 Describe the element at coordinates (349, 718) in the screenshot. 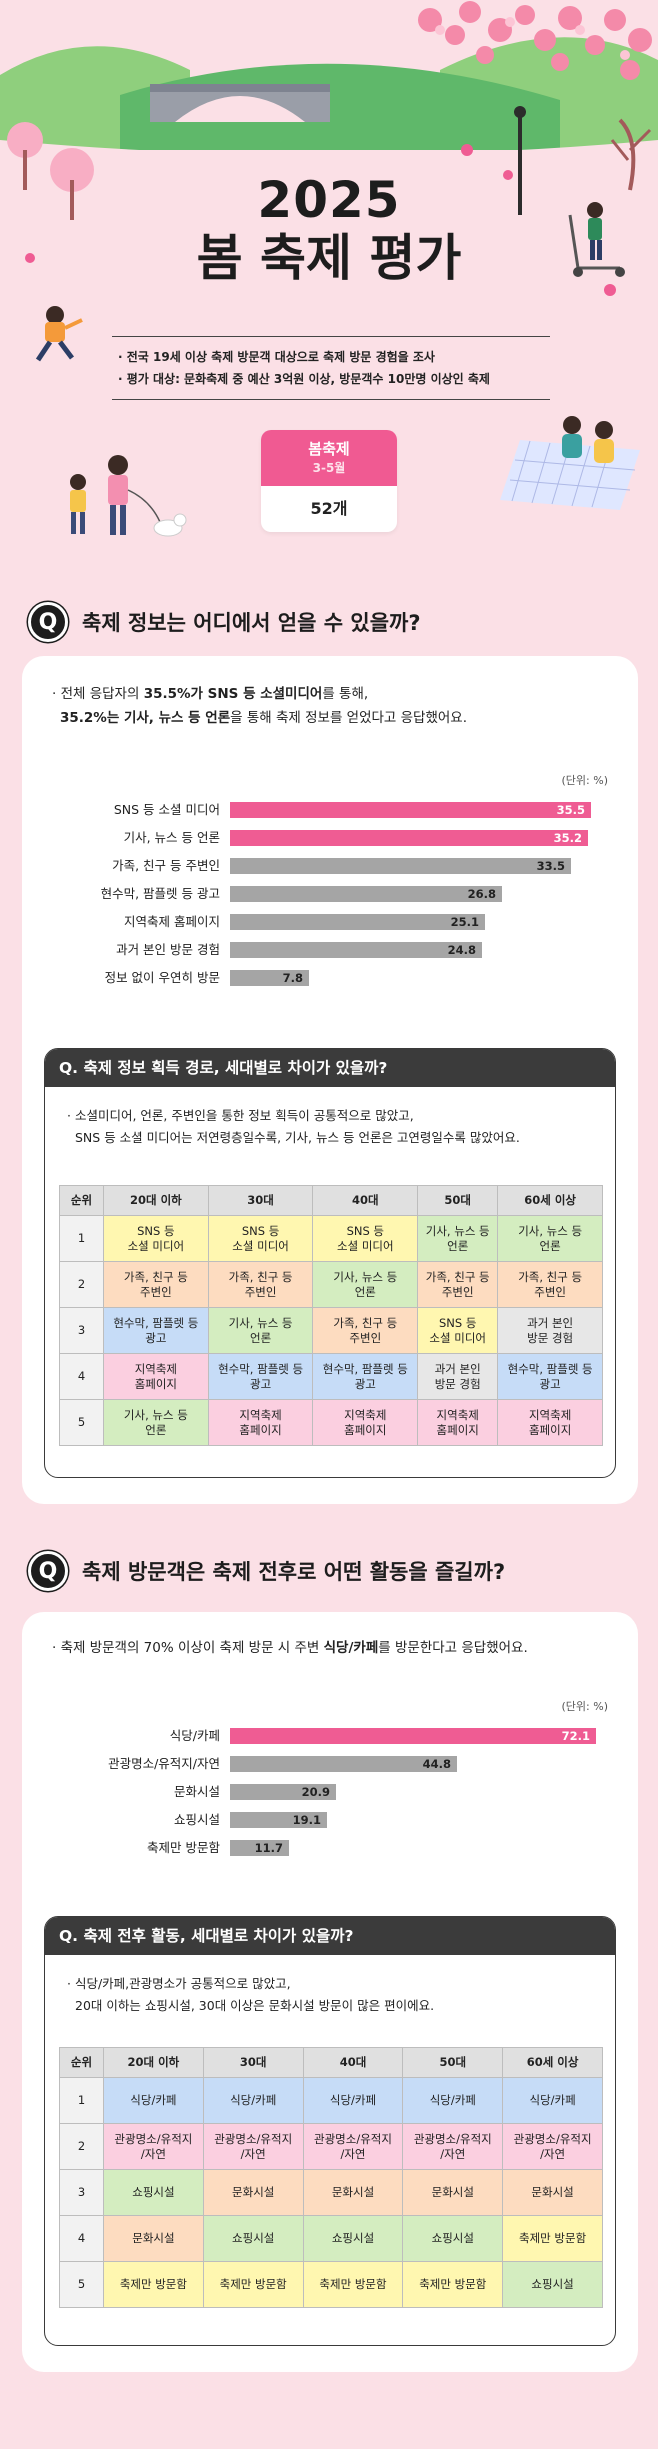

I see `intro-text: 을 통해 축제 정보를 얻었다고 응답했어요.` at that location.